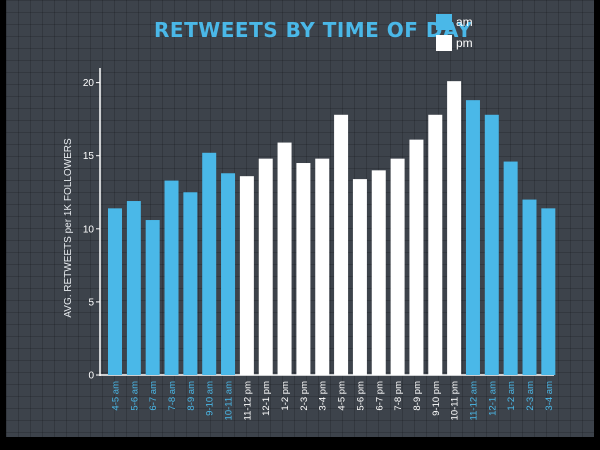 The width and height of the screenshot is (600, 450). I want to click on y-tick-label: 5, so click(91, 302).